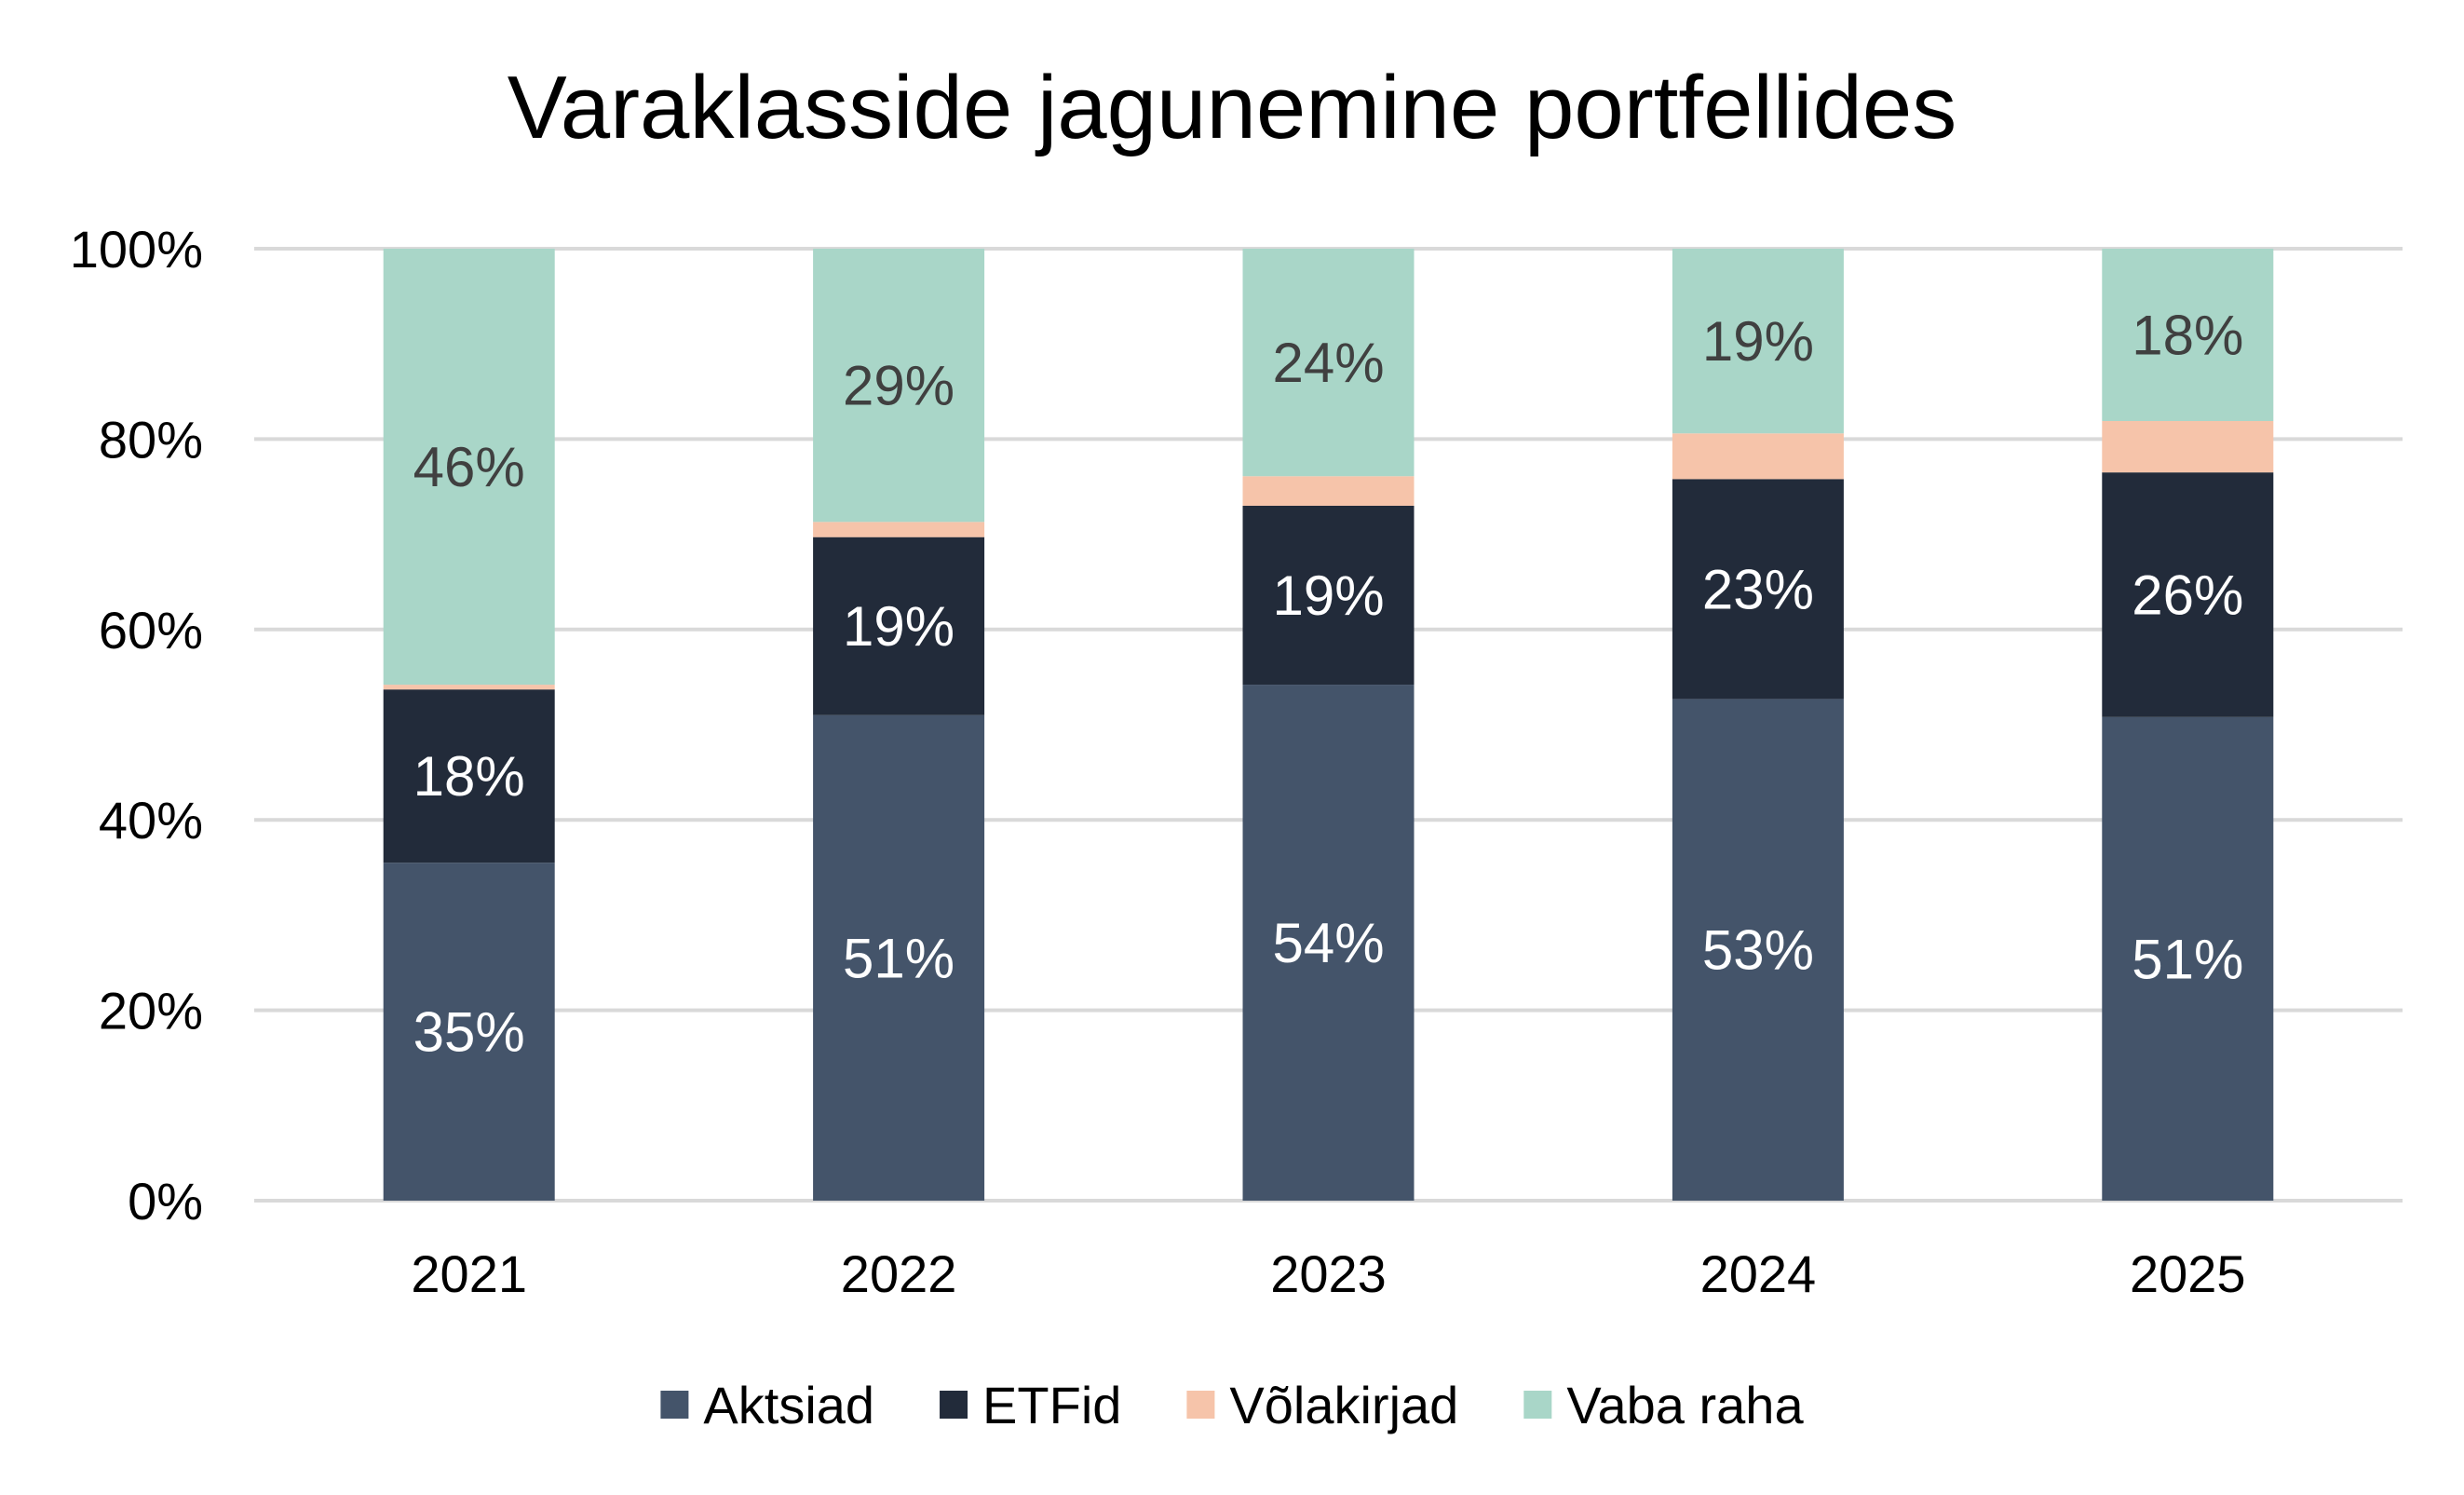  Describe the element at coordinates (151, 820) in the screenshot. I see `y-tick-label: 40%` at that location.